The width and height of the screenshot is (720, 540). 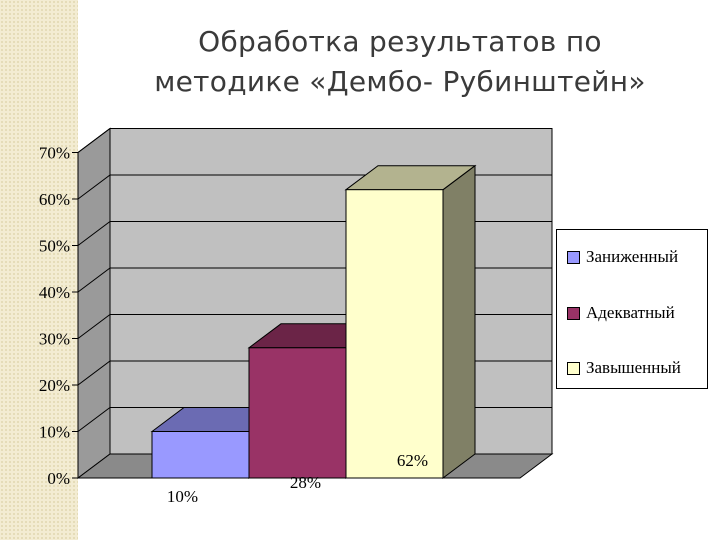 What do you see at coordinates (54, 339) in the screenshot?
I see `y-tick-label: 30%` at bounding box center [54, 339].